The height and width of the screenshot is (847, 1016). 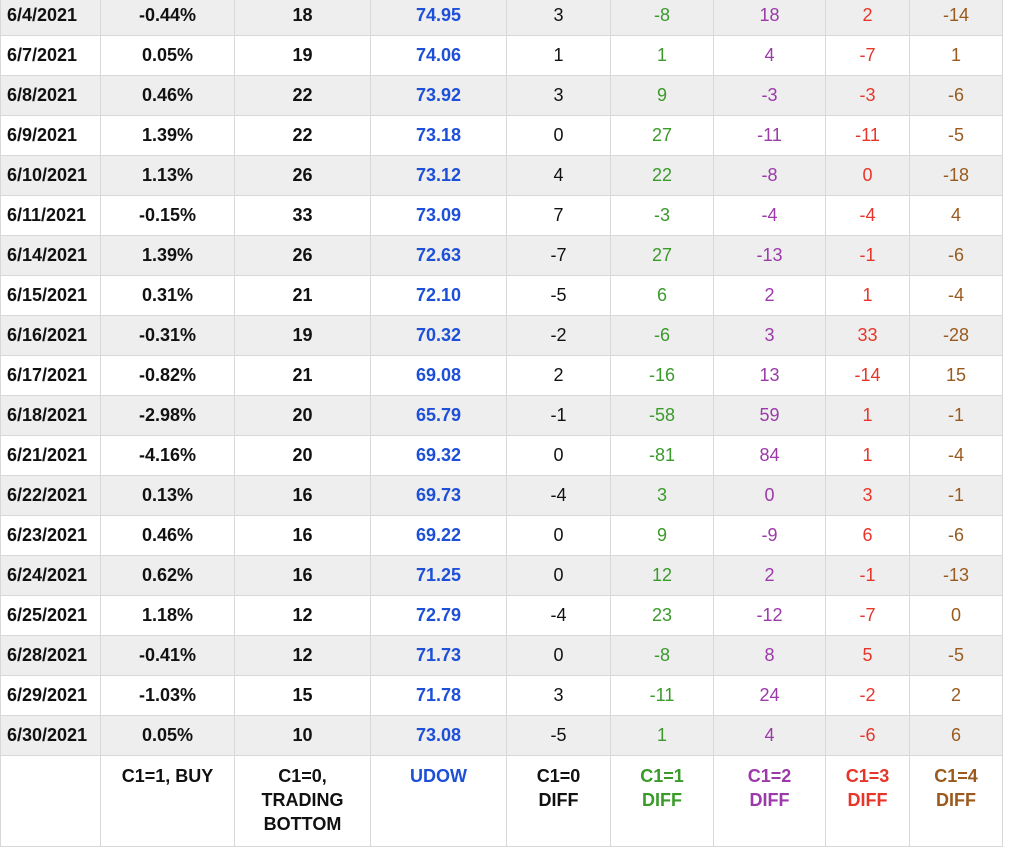 I want to click on table-row: 6/11/2021 -0.15% 33 73.09 7 -3 -4 -4 4, so click(x=501, y=215).